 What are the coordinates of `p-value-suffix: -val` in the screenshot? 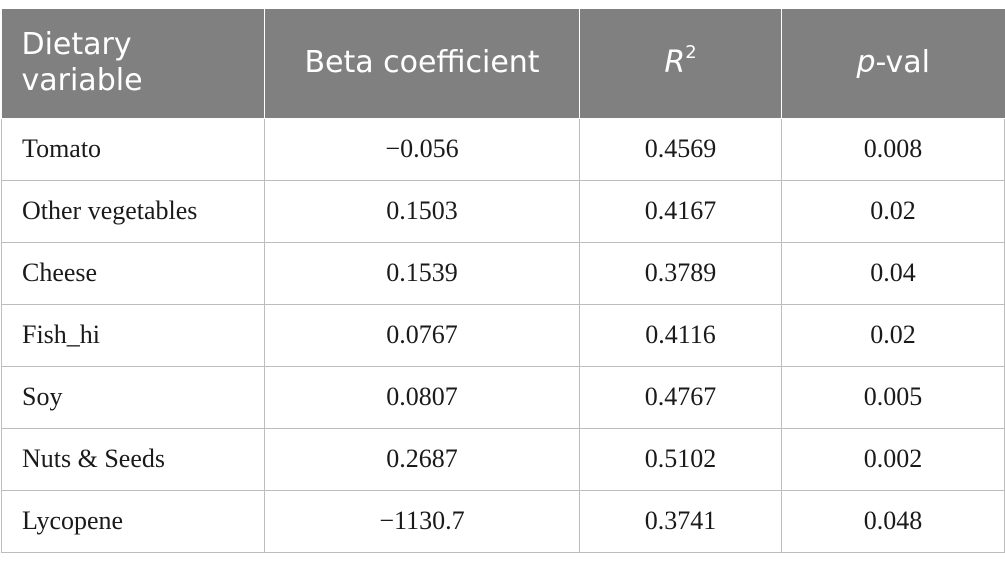 It's located at (903, 63).